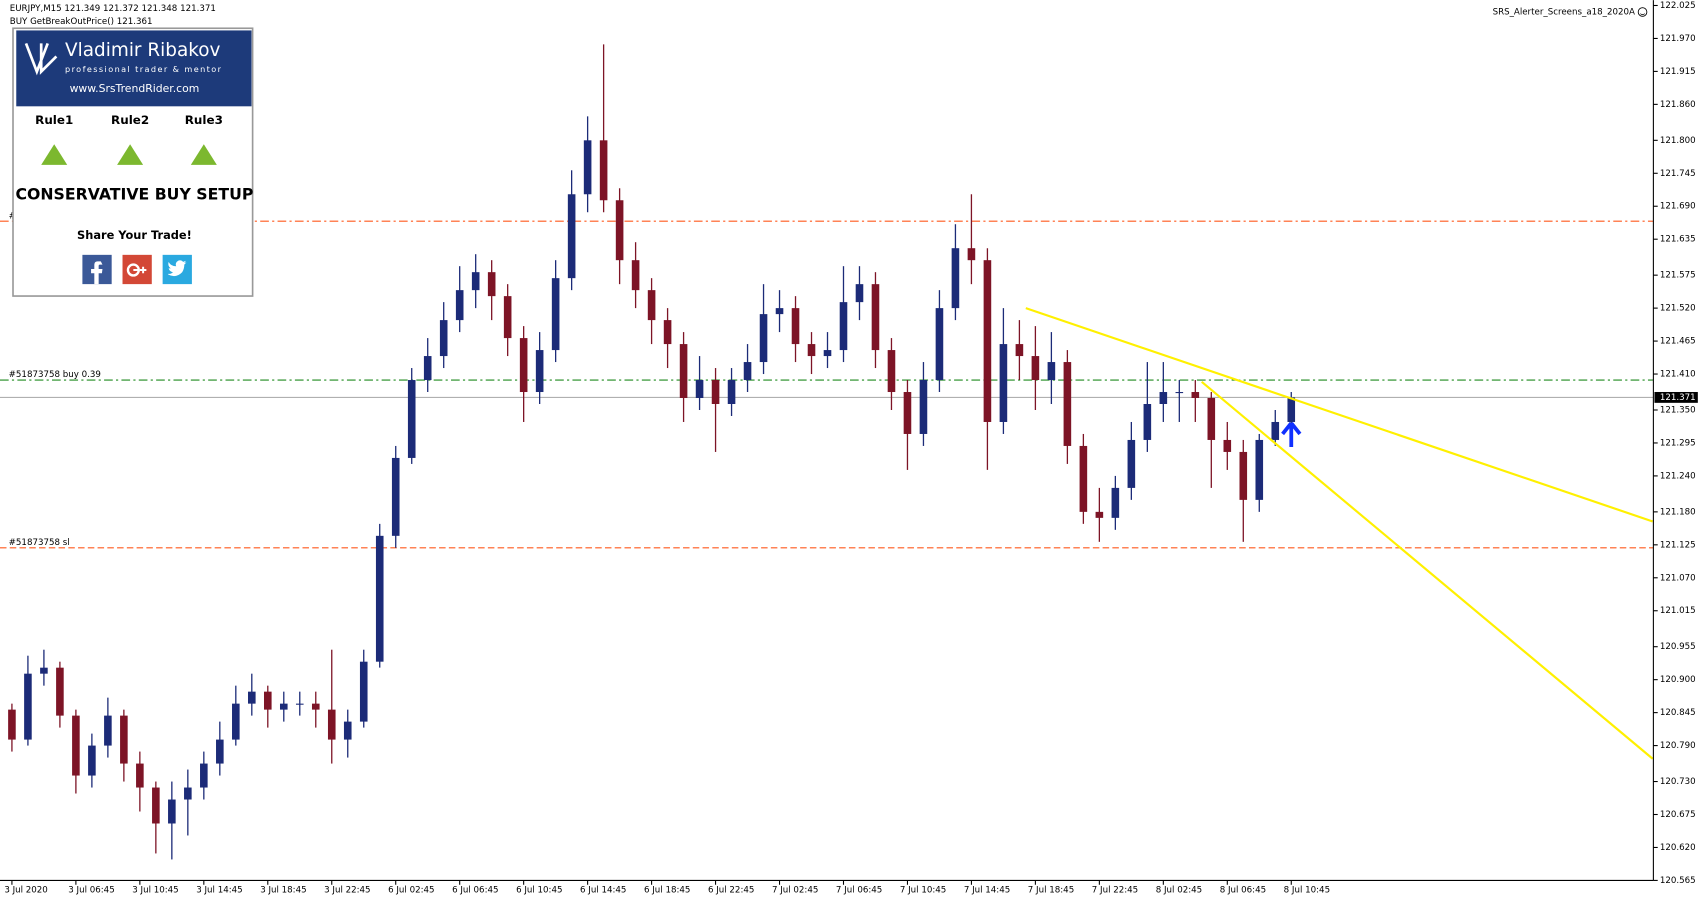 The width and height of the screenshot is (1700, 904). What do you see at coordinates (1678, 848) in the screenshot?
I see `y-tick-label: 120.620` at bounding box center [1678, 848].